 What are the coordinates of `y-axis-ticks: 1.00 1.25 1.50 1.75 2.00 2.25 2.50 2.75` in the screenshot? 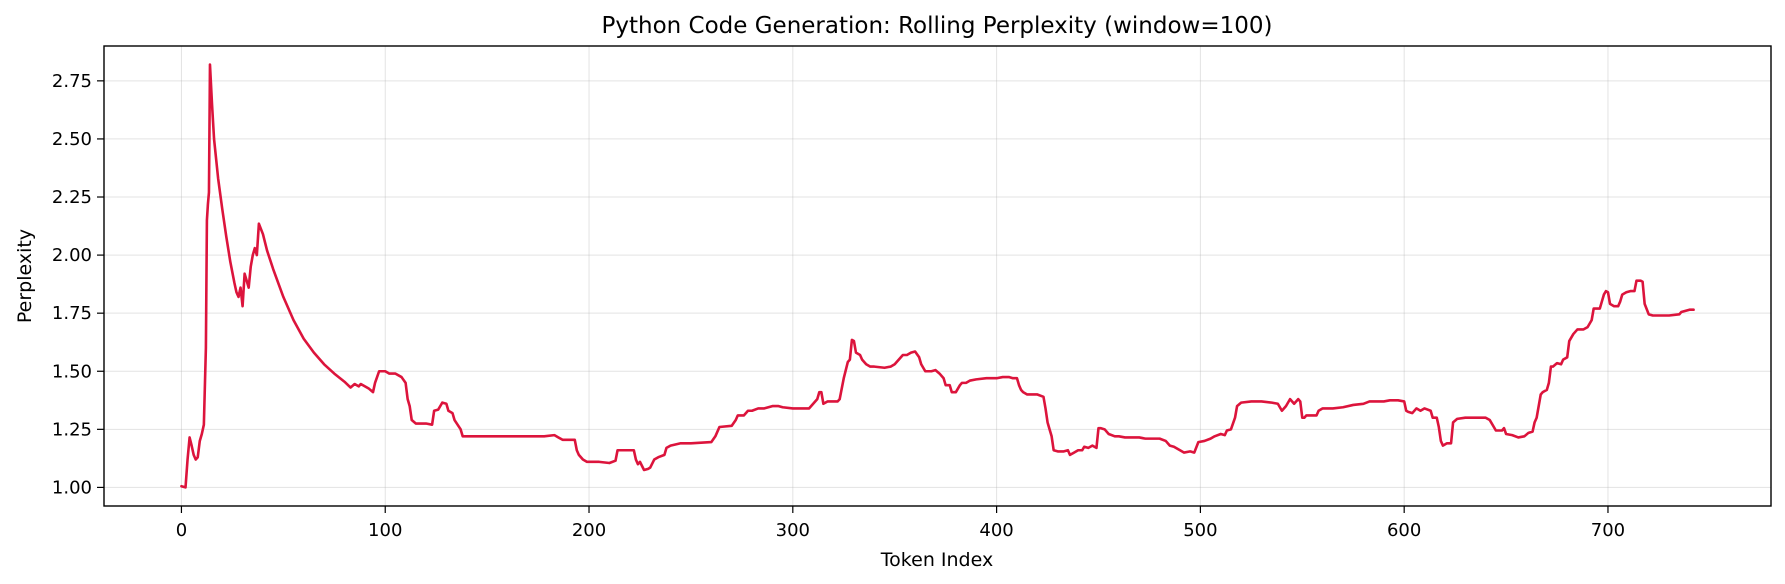 It's located at (78, 284).